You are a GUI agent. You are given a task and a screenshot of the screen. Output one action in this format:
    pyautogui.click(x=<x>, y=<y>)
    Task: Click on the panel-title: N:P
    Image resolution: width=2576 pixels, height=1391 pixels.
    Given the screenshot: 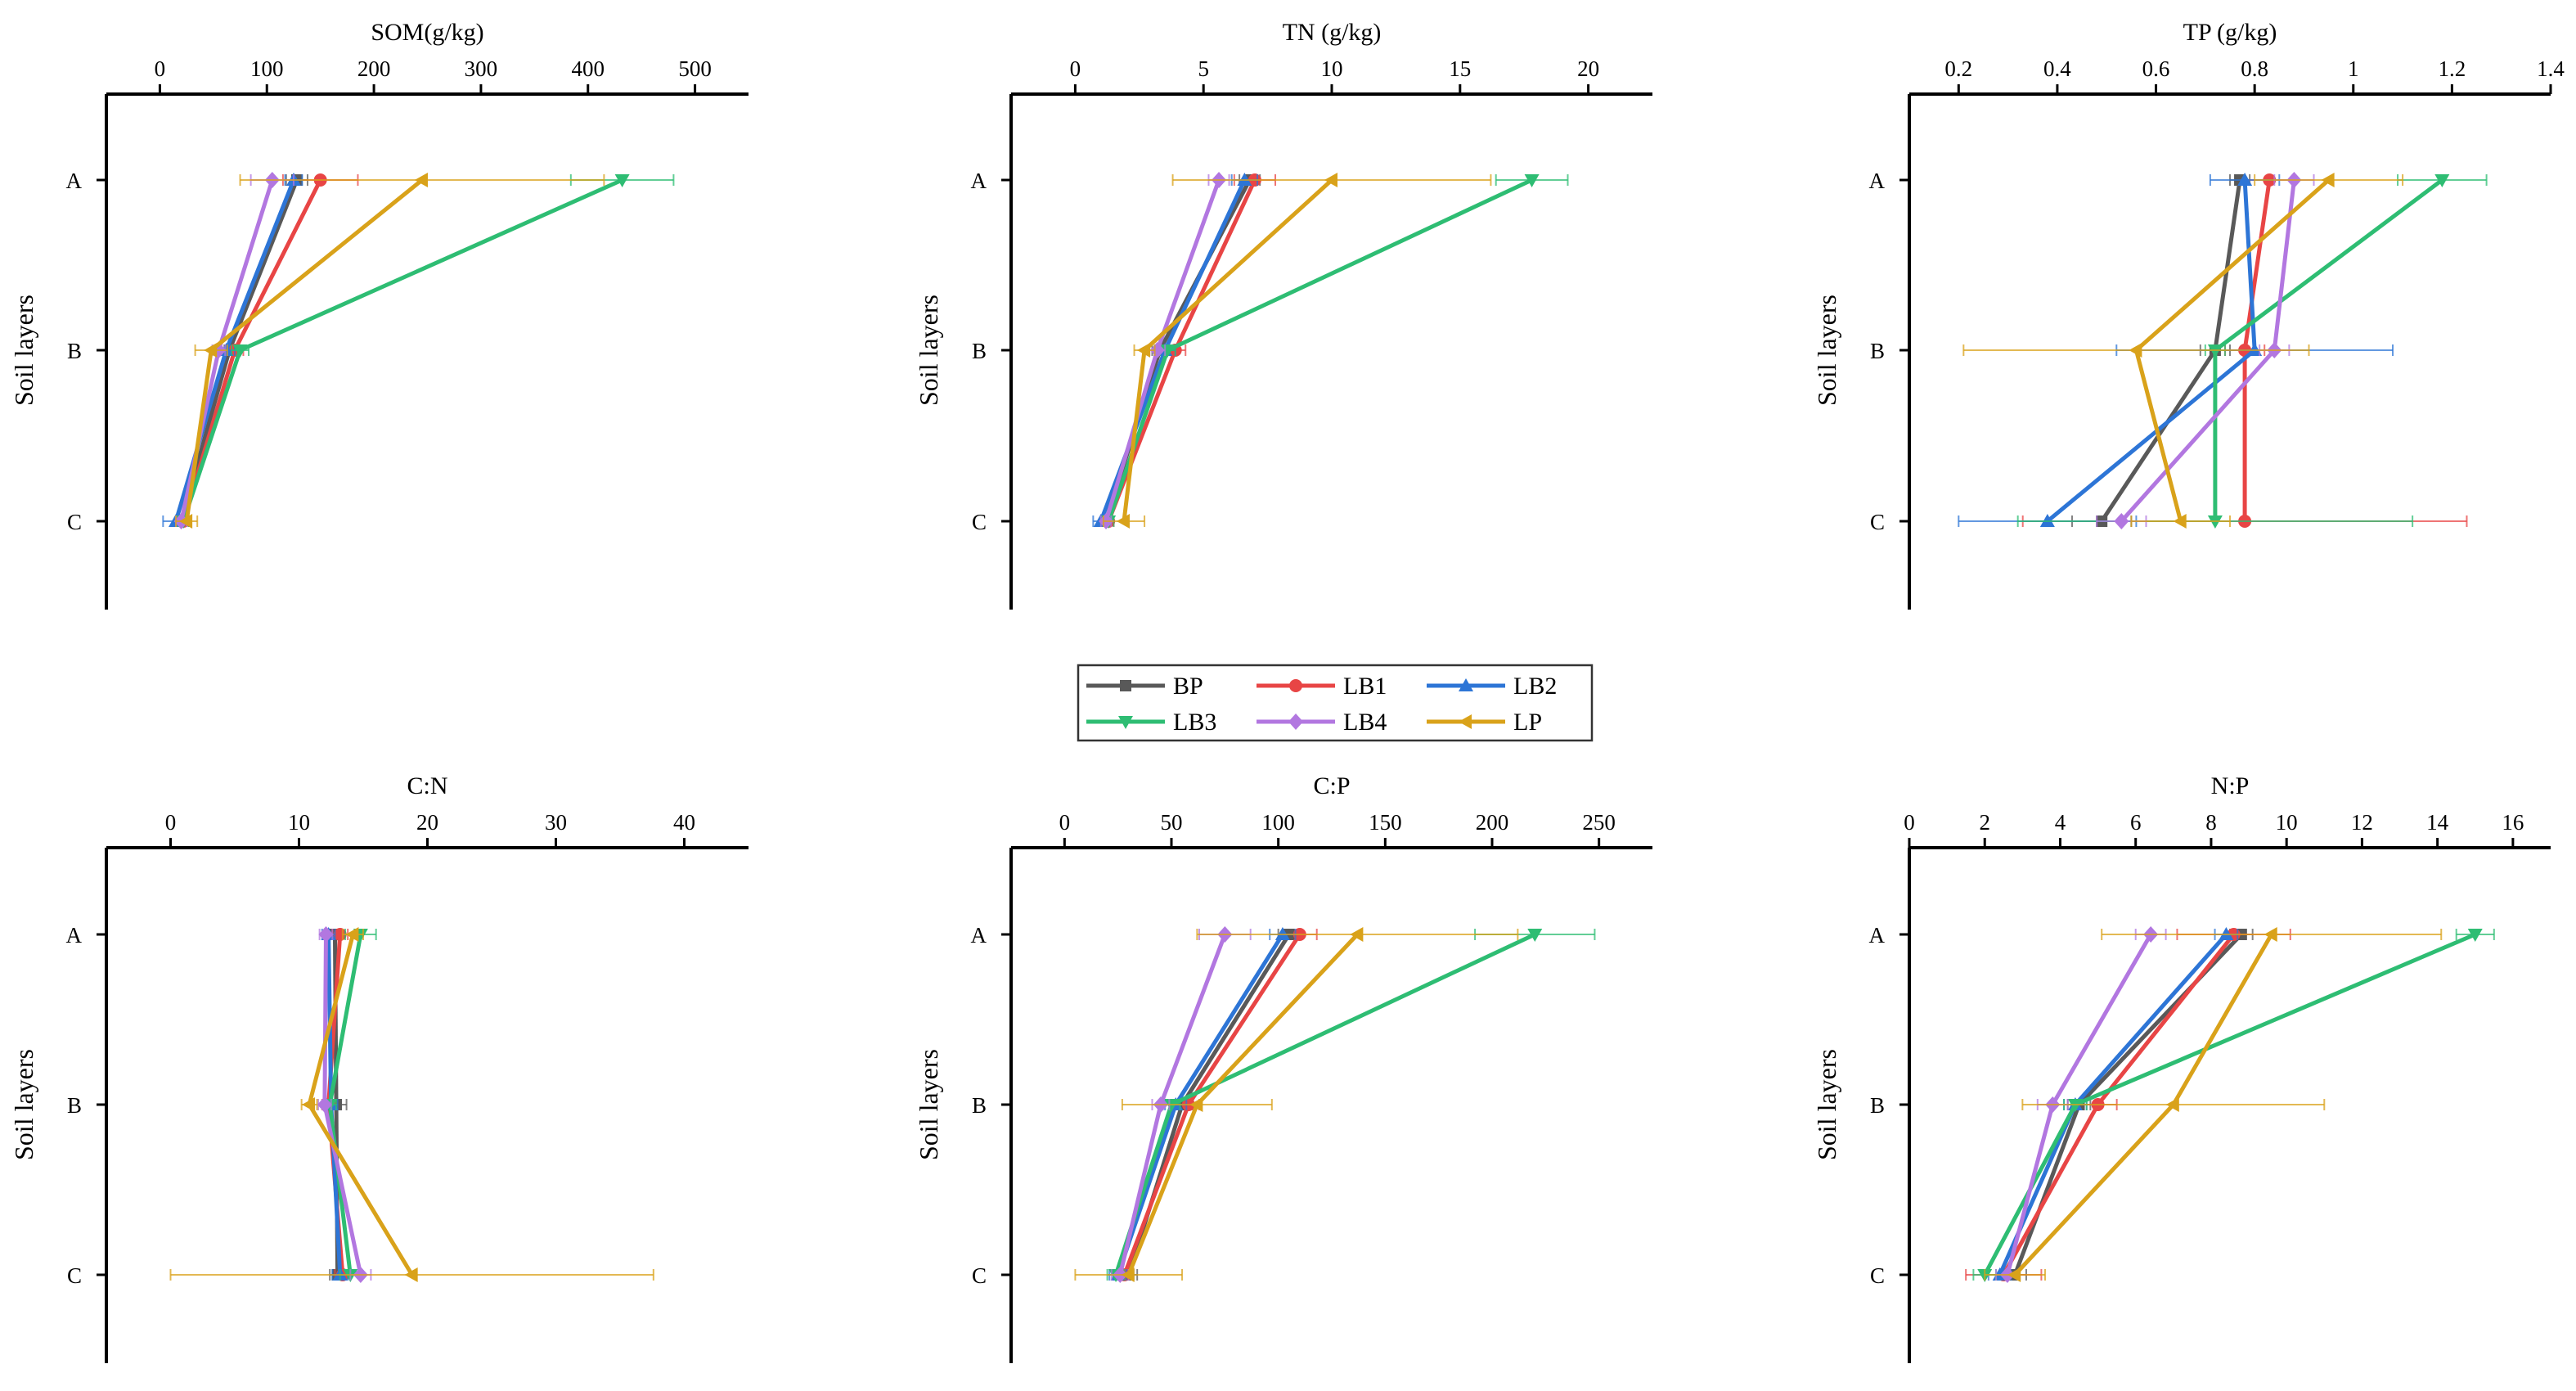 What is the action you would take?
    pyautogui.click(x=2230, y=786)
    